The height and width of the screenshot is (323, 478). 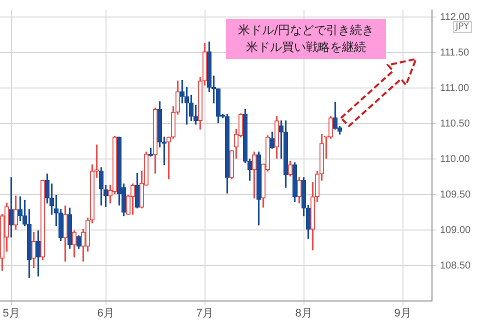 I want to click on y-tick-label: 108.50, so click(x=456, y=266).